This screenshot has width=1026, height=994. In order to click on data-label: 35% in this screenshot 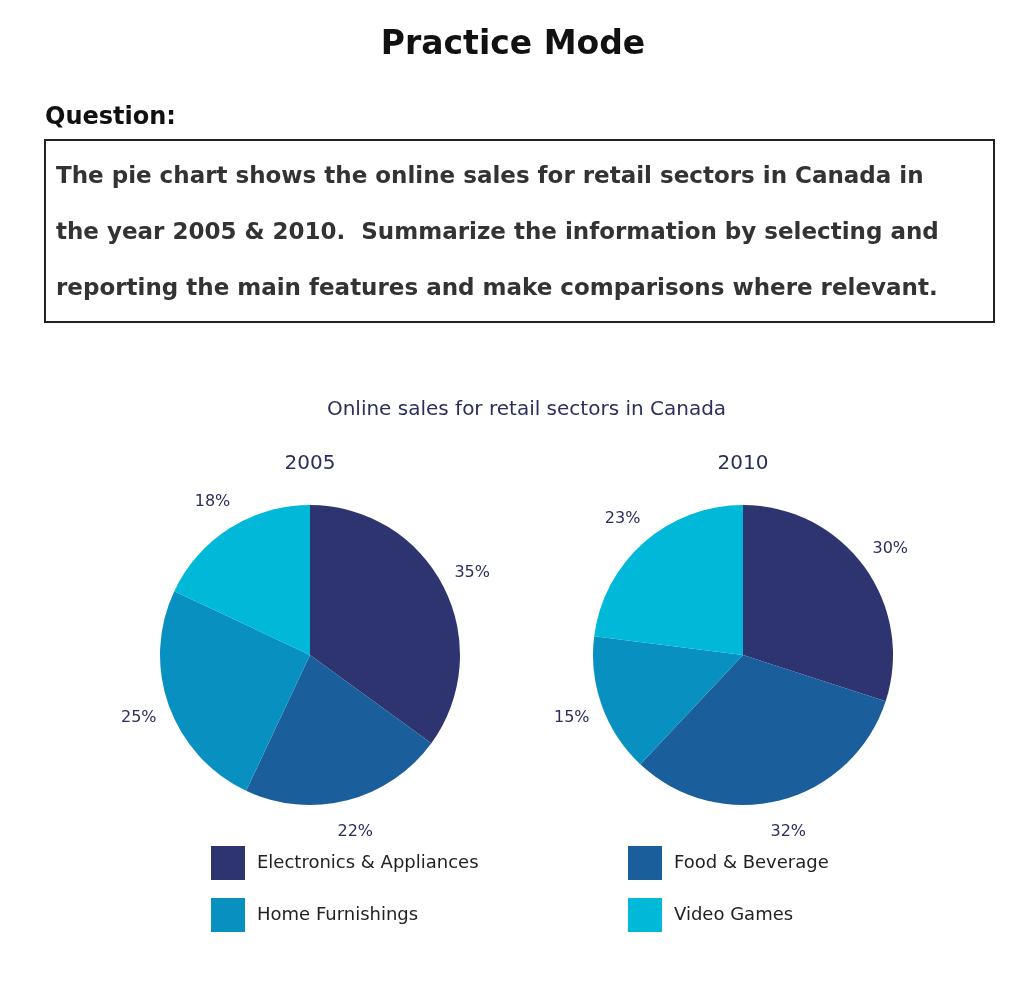, I will do `click(472, 572)`.